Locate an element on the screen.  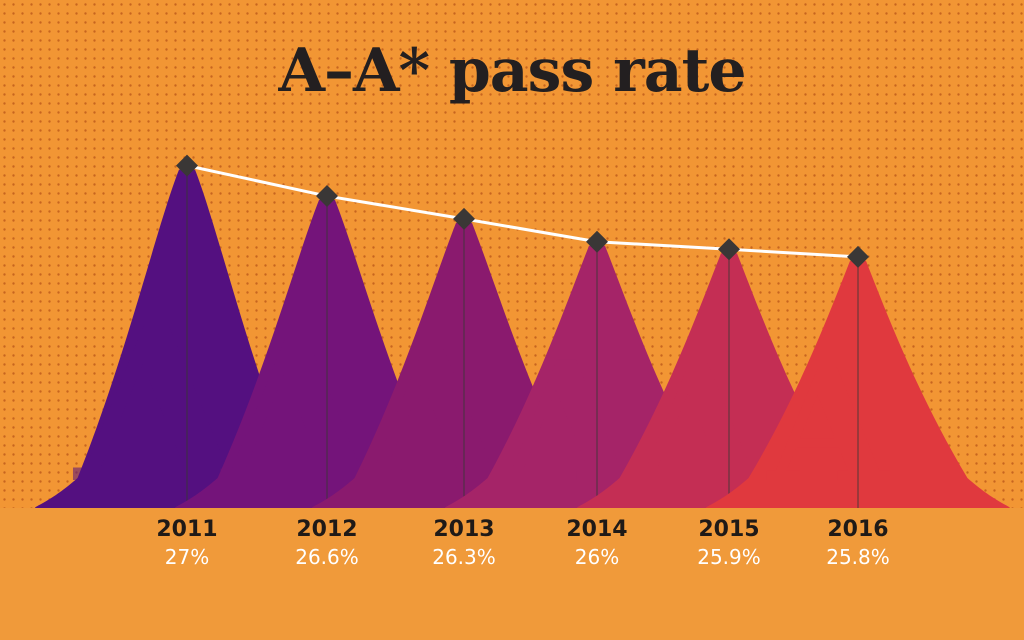
marker-2015 is located at coordinates (729, 249).